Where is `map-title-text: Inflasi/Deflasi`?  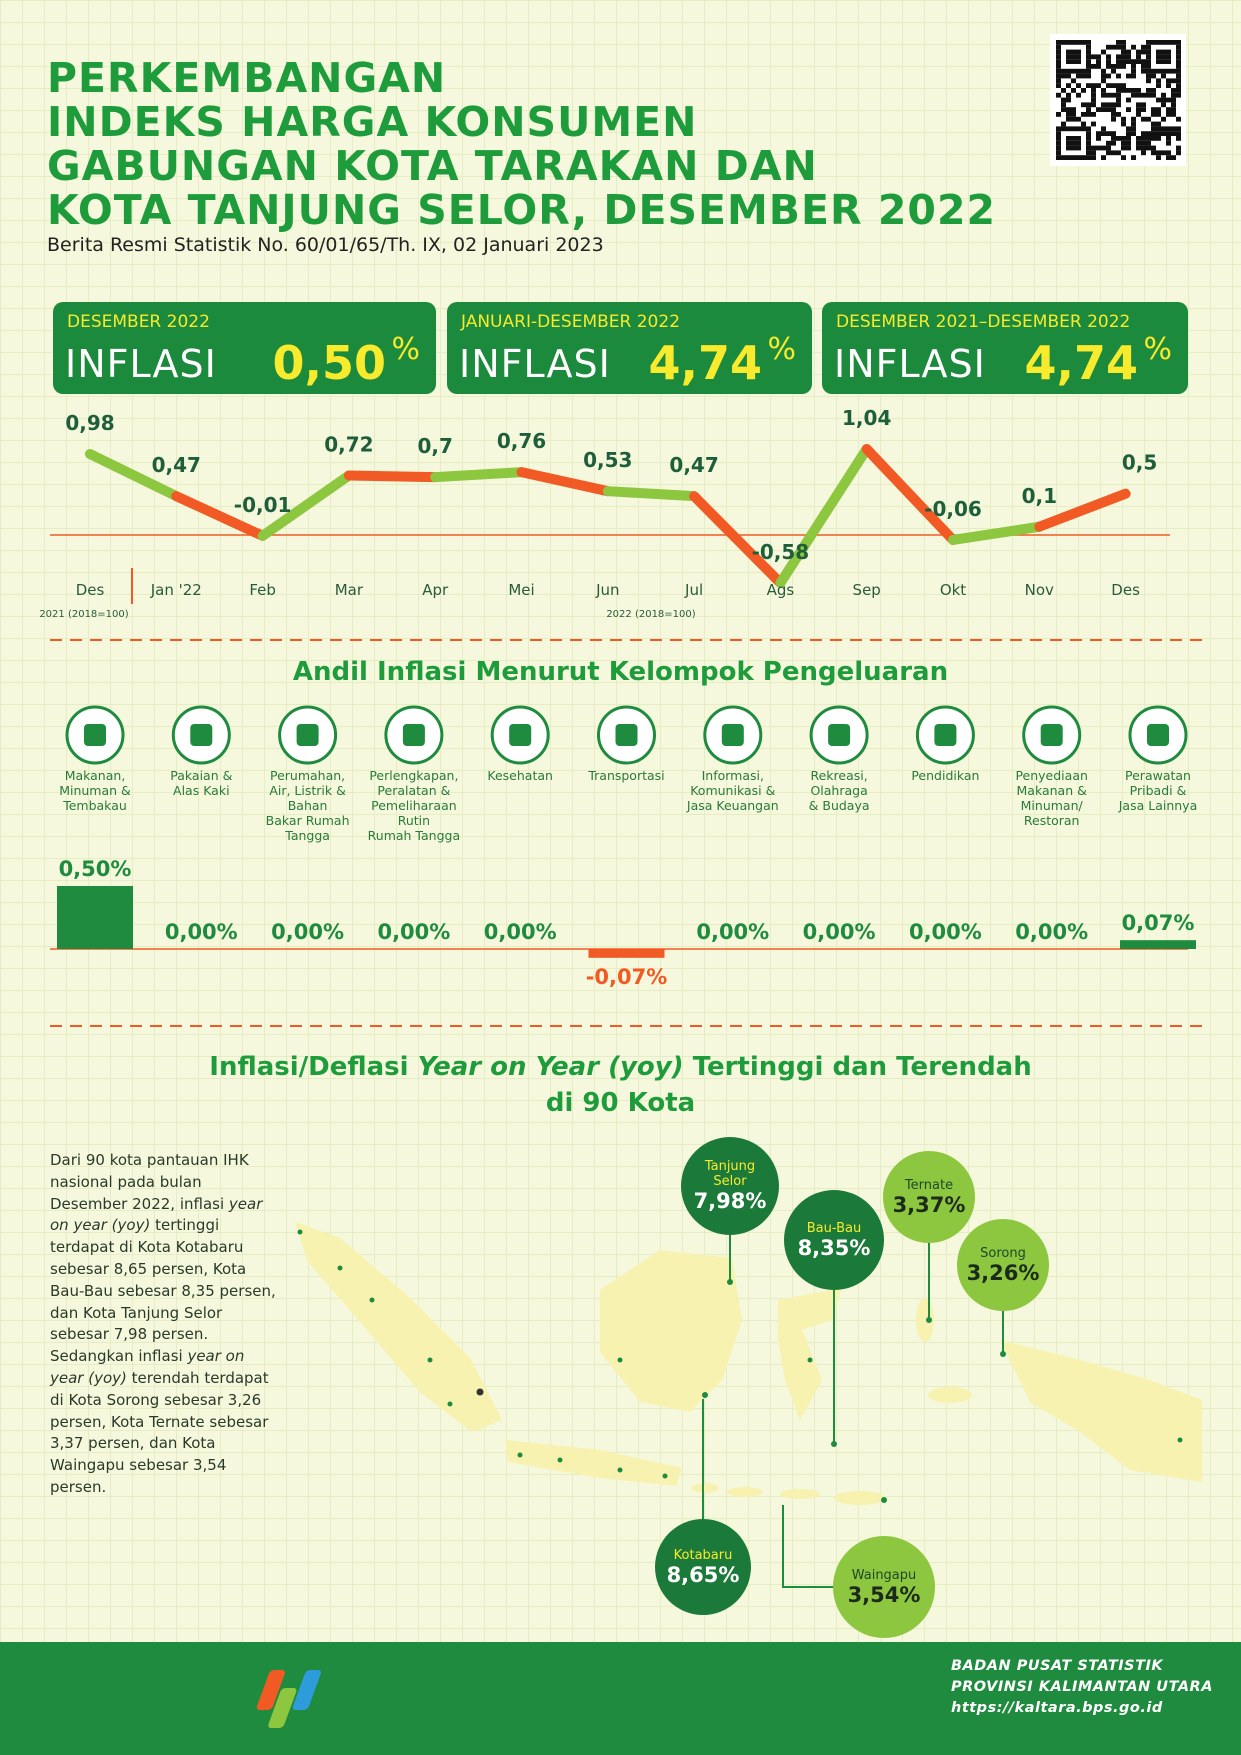 map-title-text: Inflasi/Deflasi is located at coordinates (313, 1067).